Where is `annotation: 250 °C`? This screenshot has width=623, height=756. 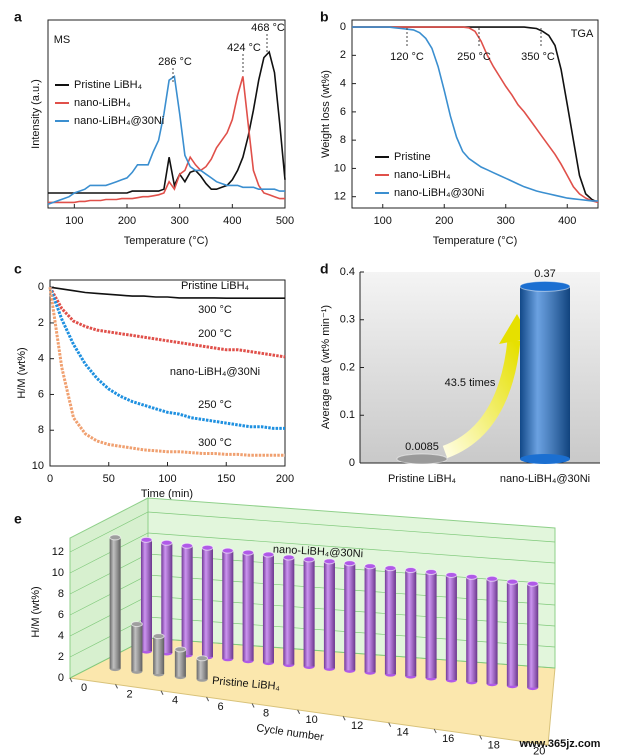
annotation: 250 °C is located at coordinates (474, 57).